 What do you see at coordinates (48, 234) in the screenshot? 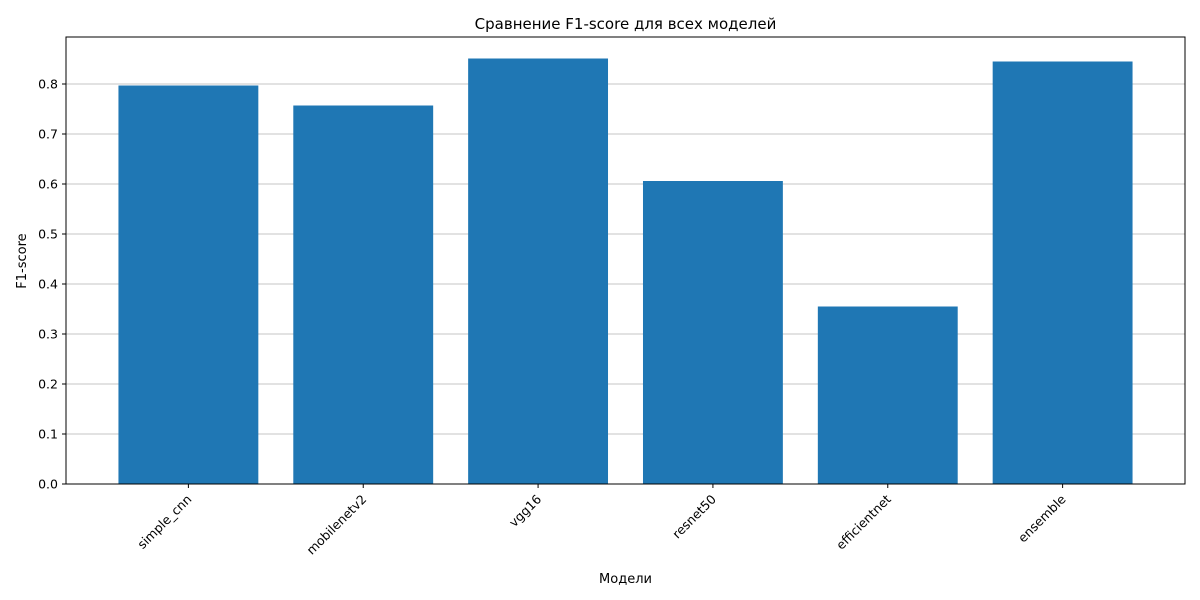
I see `y-tick-label: 0.5` at bounding box center [48, 234].